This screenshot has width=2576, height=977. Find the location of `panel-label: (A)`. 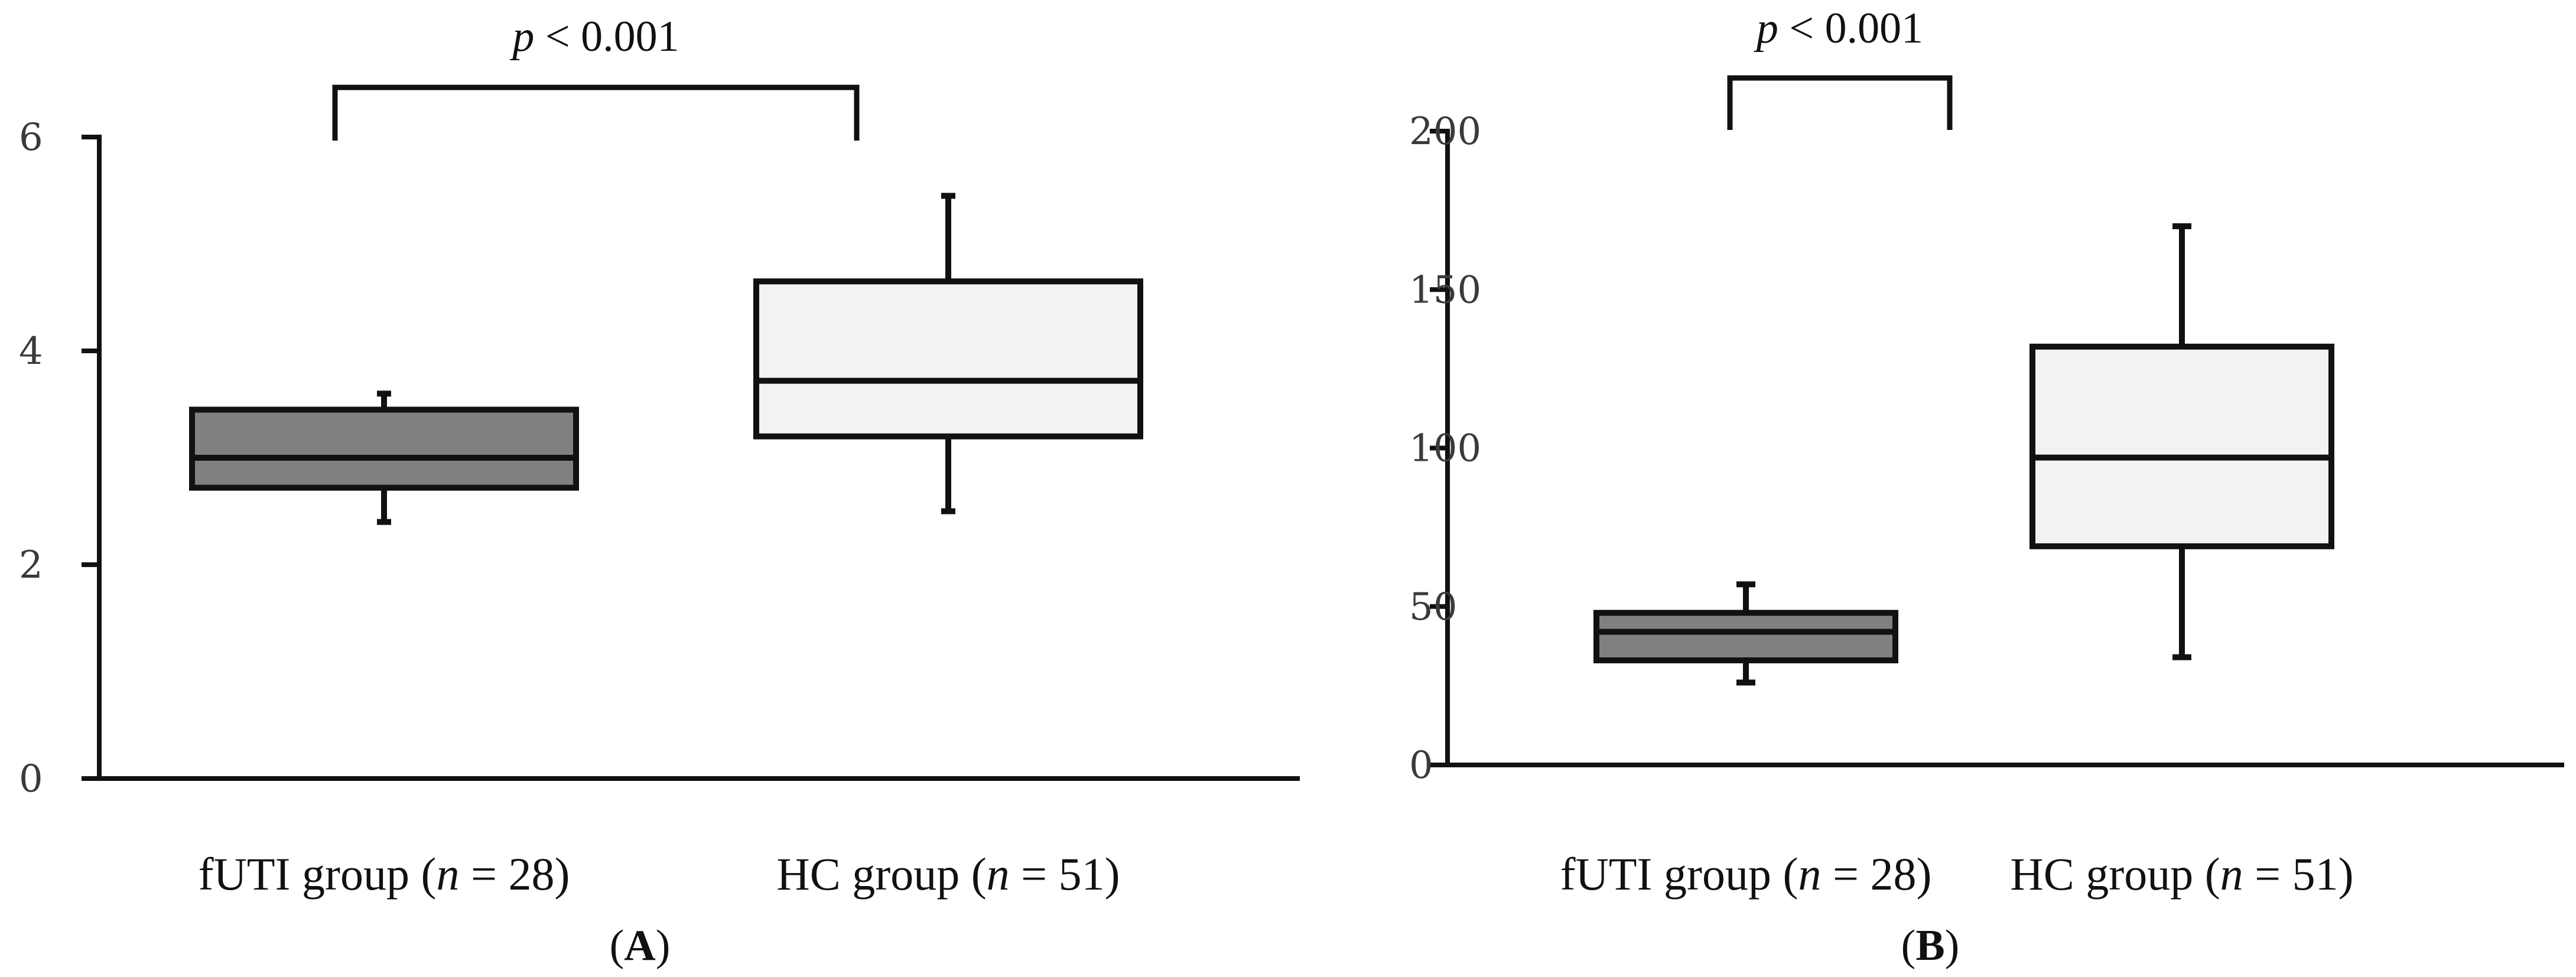

panel-label: (A) is located at coordinates (640, 945).